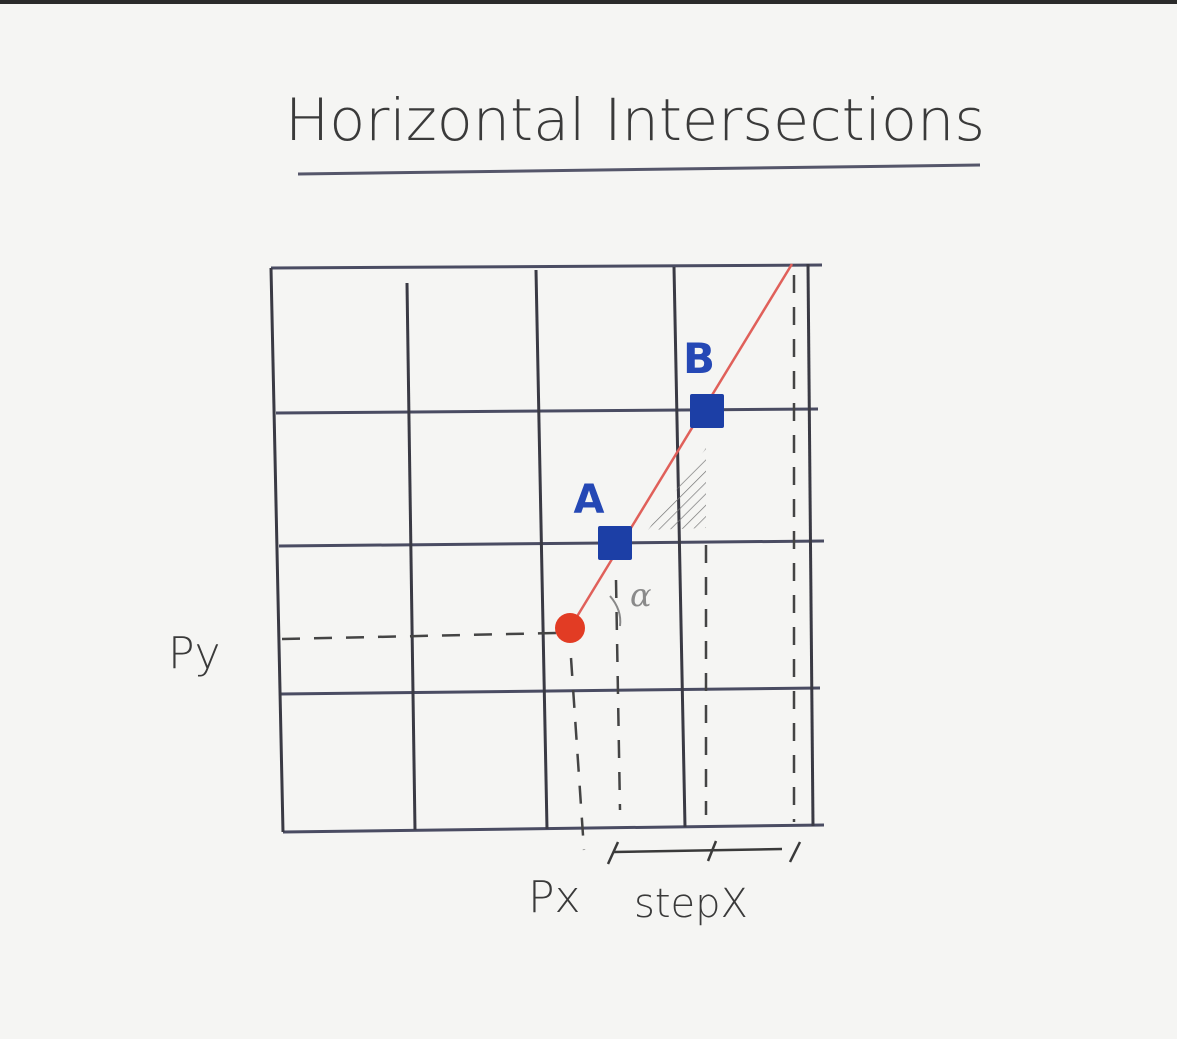  I want to click on grid-line-v4, so click(679, 547).